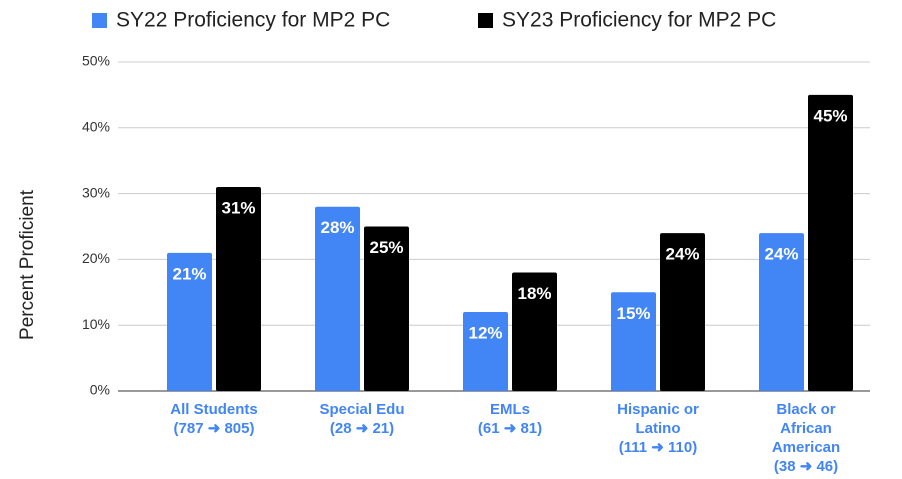 The image size is (902, 479). I want to click on x-tick-label: Latino, so click(658, 428).